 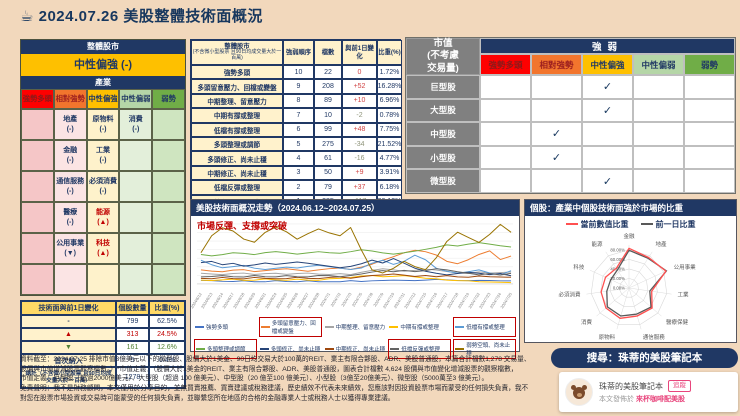 I want to click on rank-row-label: 中期整理、留意壓力, so click(x=237, y=101).